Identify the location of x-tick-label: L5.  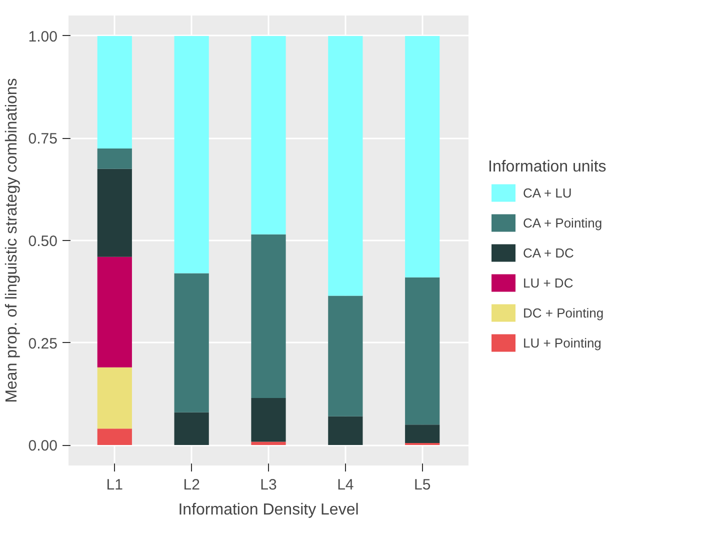
(422, 485).